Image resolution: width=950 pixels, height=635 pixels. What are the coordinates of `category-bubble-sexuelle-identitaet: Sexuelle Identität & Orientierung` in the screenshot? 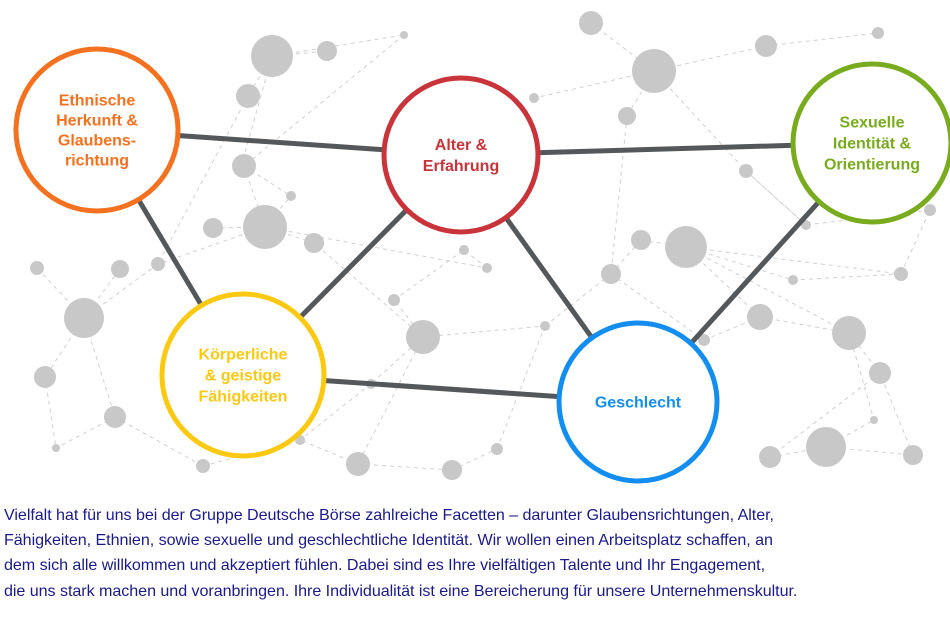 It's located at (870, 143).